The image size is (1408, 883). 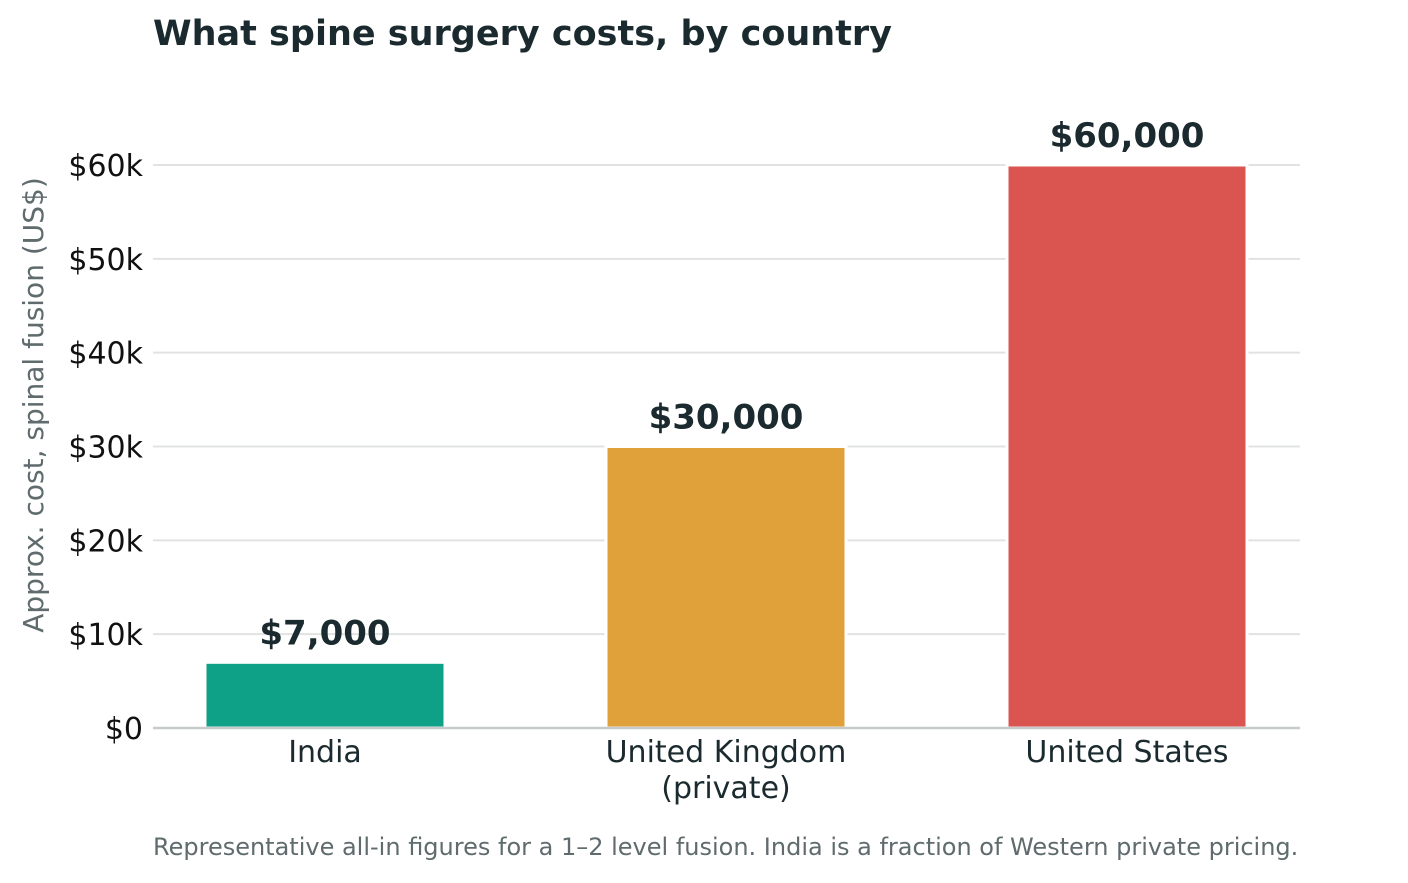 I want to click on bar-value-label: $7,000, so click(x=324, y=633).